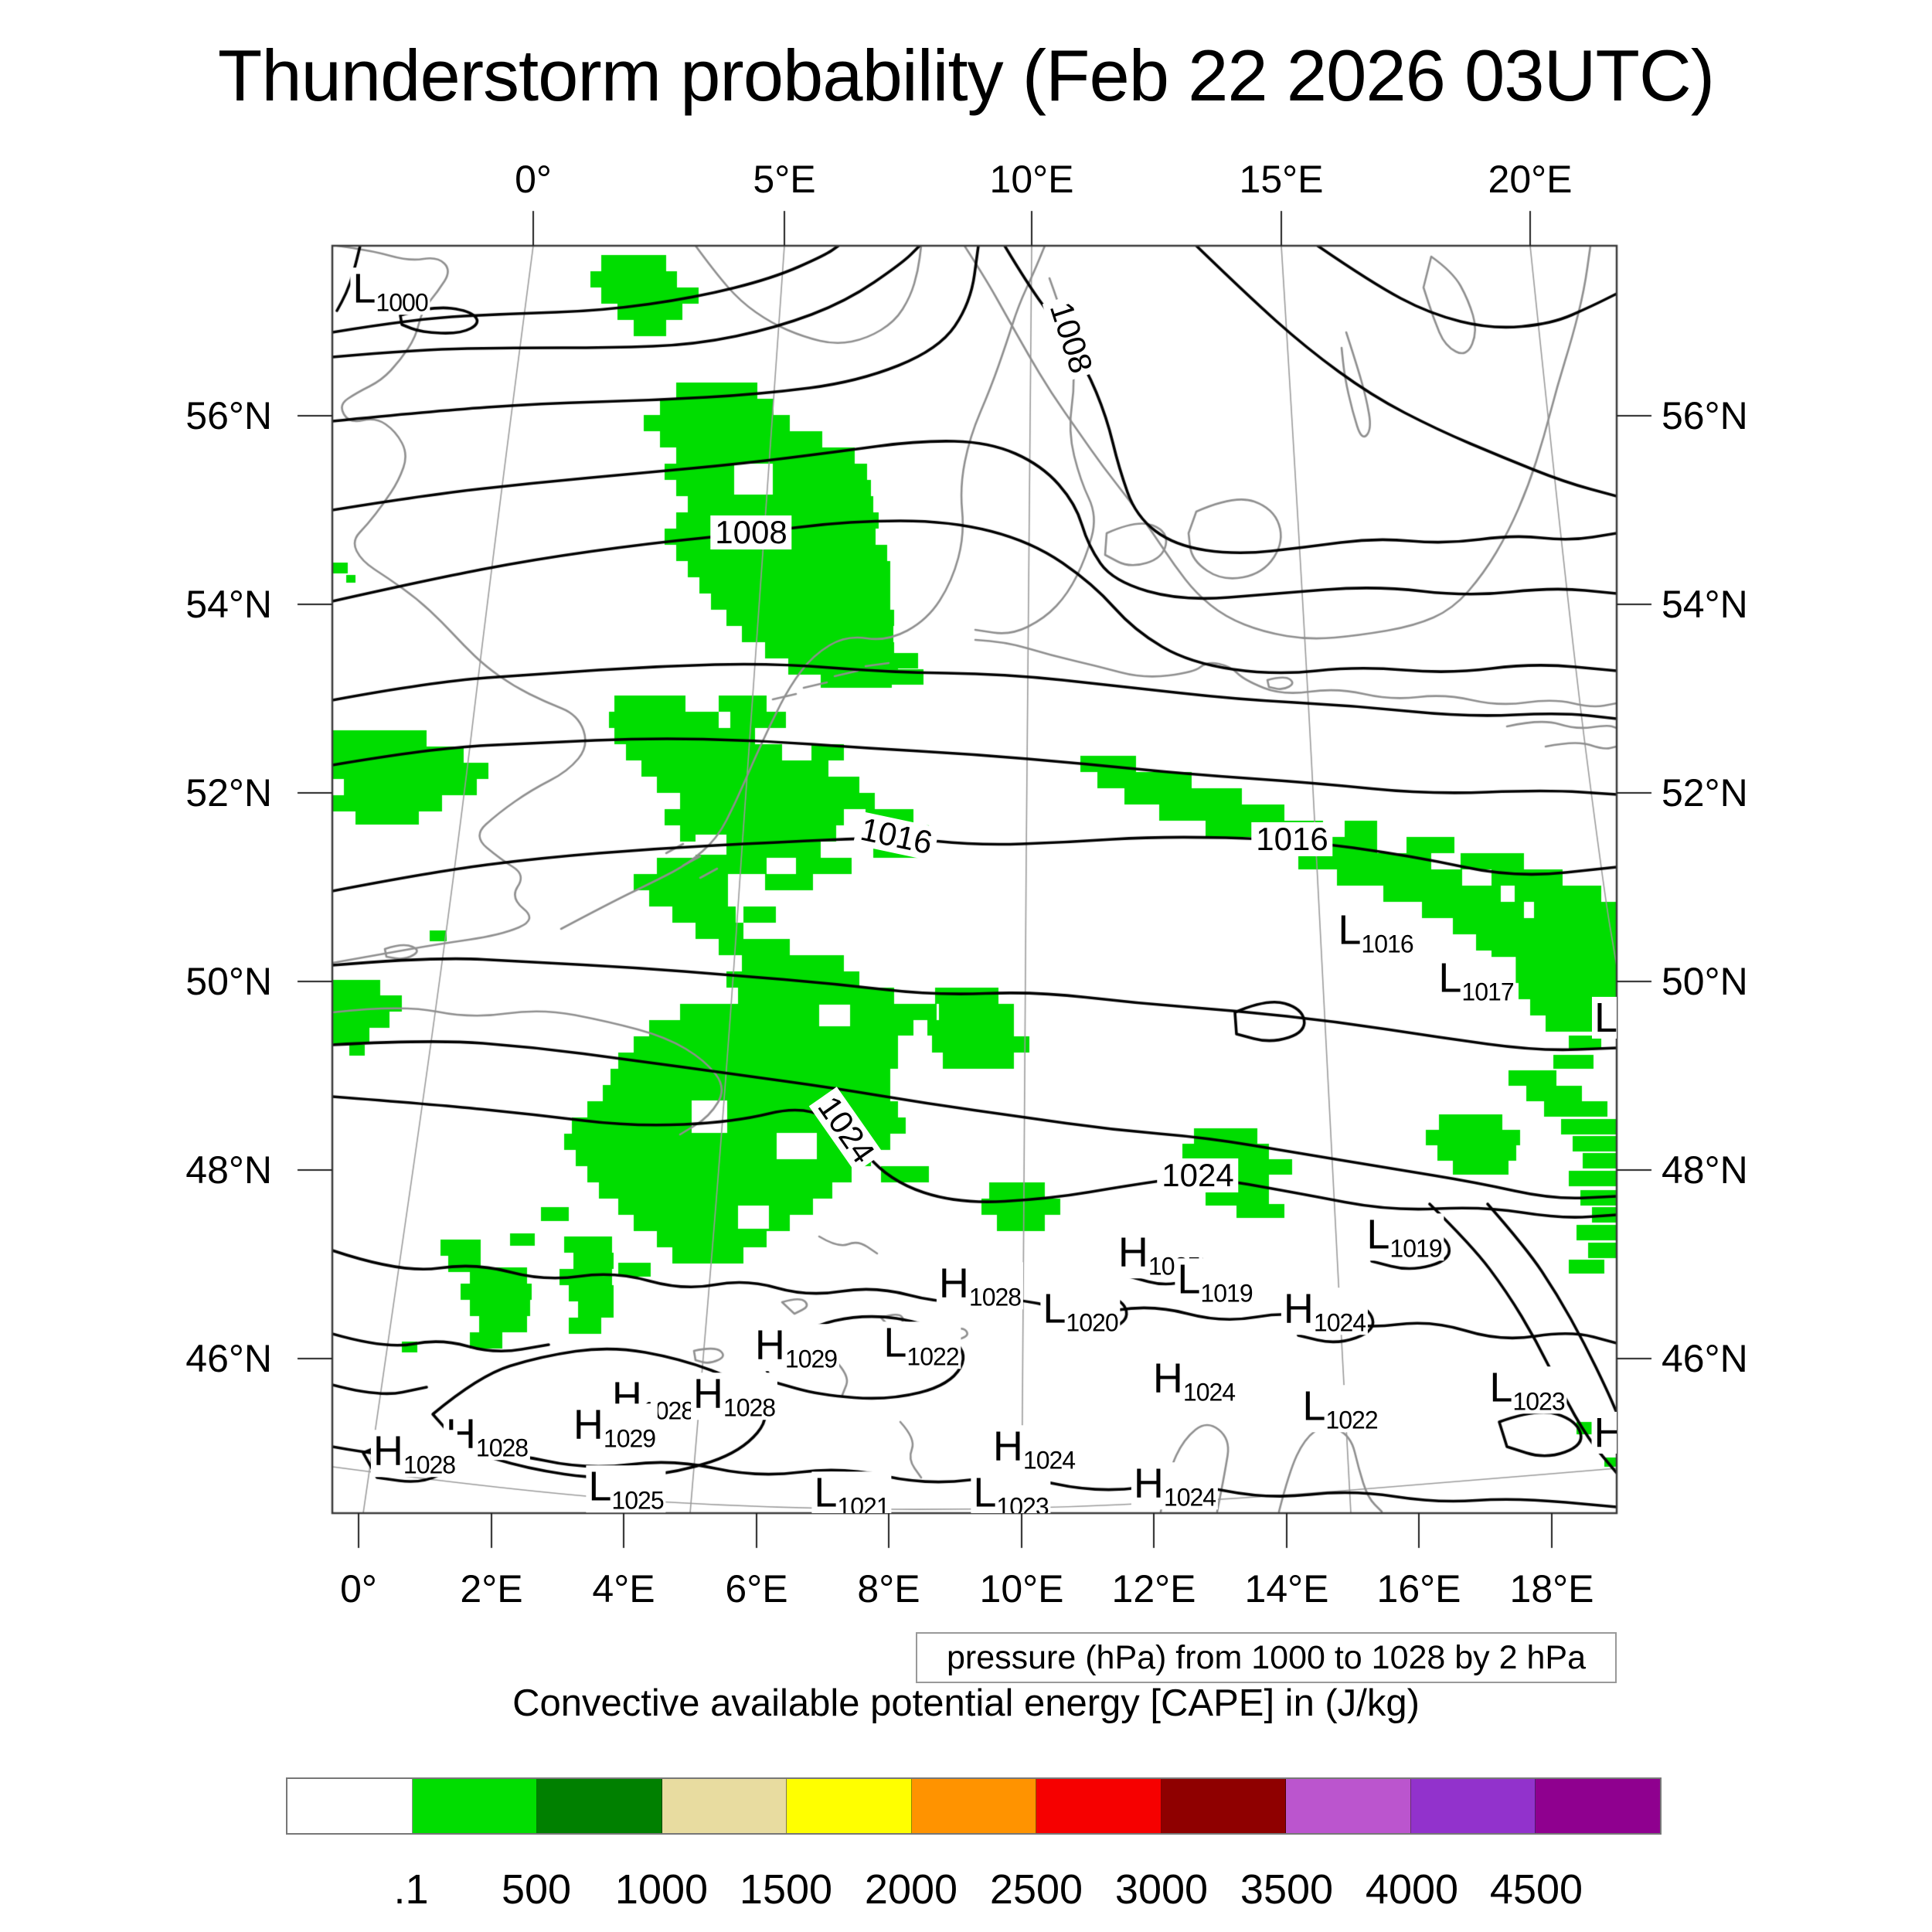 The image size is (1932, 1932). What do you see at coordinates (228, 1359) in the screenshot?
I see `left-axis-tick-label: 46°N` at bounding box center [228, 1359].